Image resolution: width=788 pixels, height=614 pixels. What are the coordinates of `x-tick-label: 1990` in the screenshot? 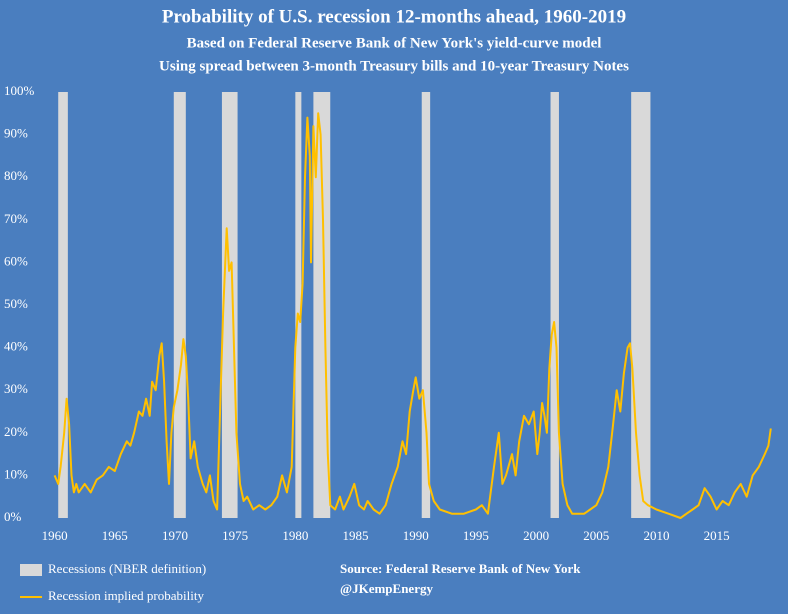 It's located at (416, 535).